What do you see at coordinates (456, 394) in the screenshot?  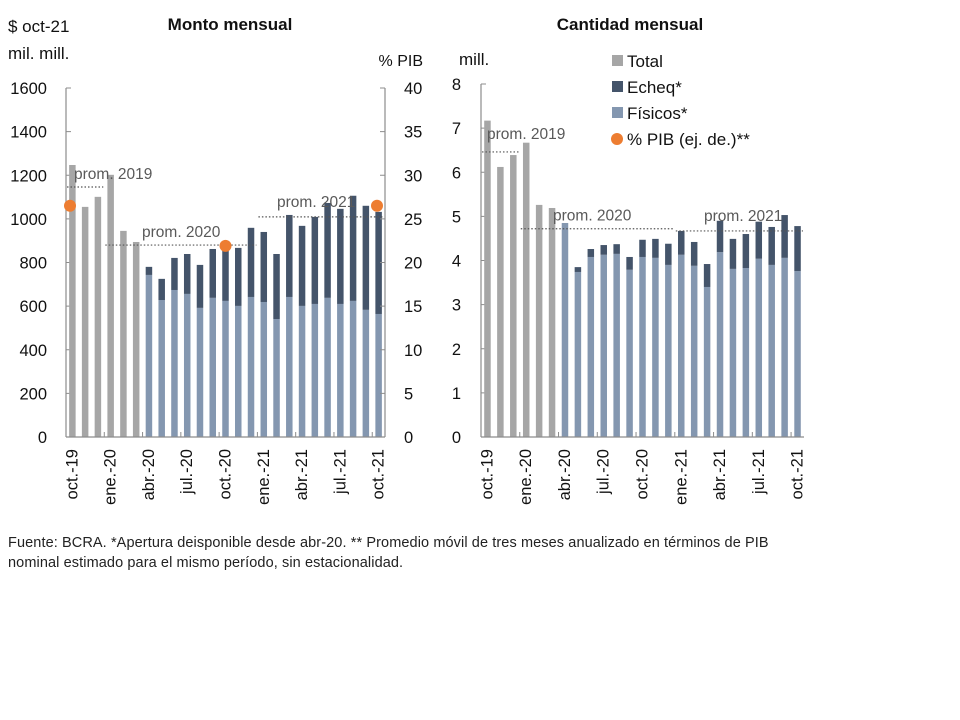 I see `y-tick-label: 1` at bounding box center [456, 394].